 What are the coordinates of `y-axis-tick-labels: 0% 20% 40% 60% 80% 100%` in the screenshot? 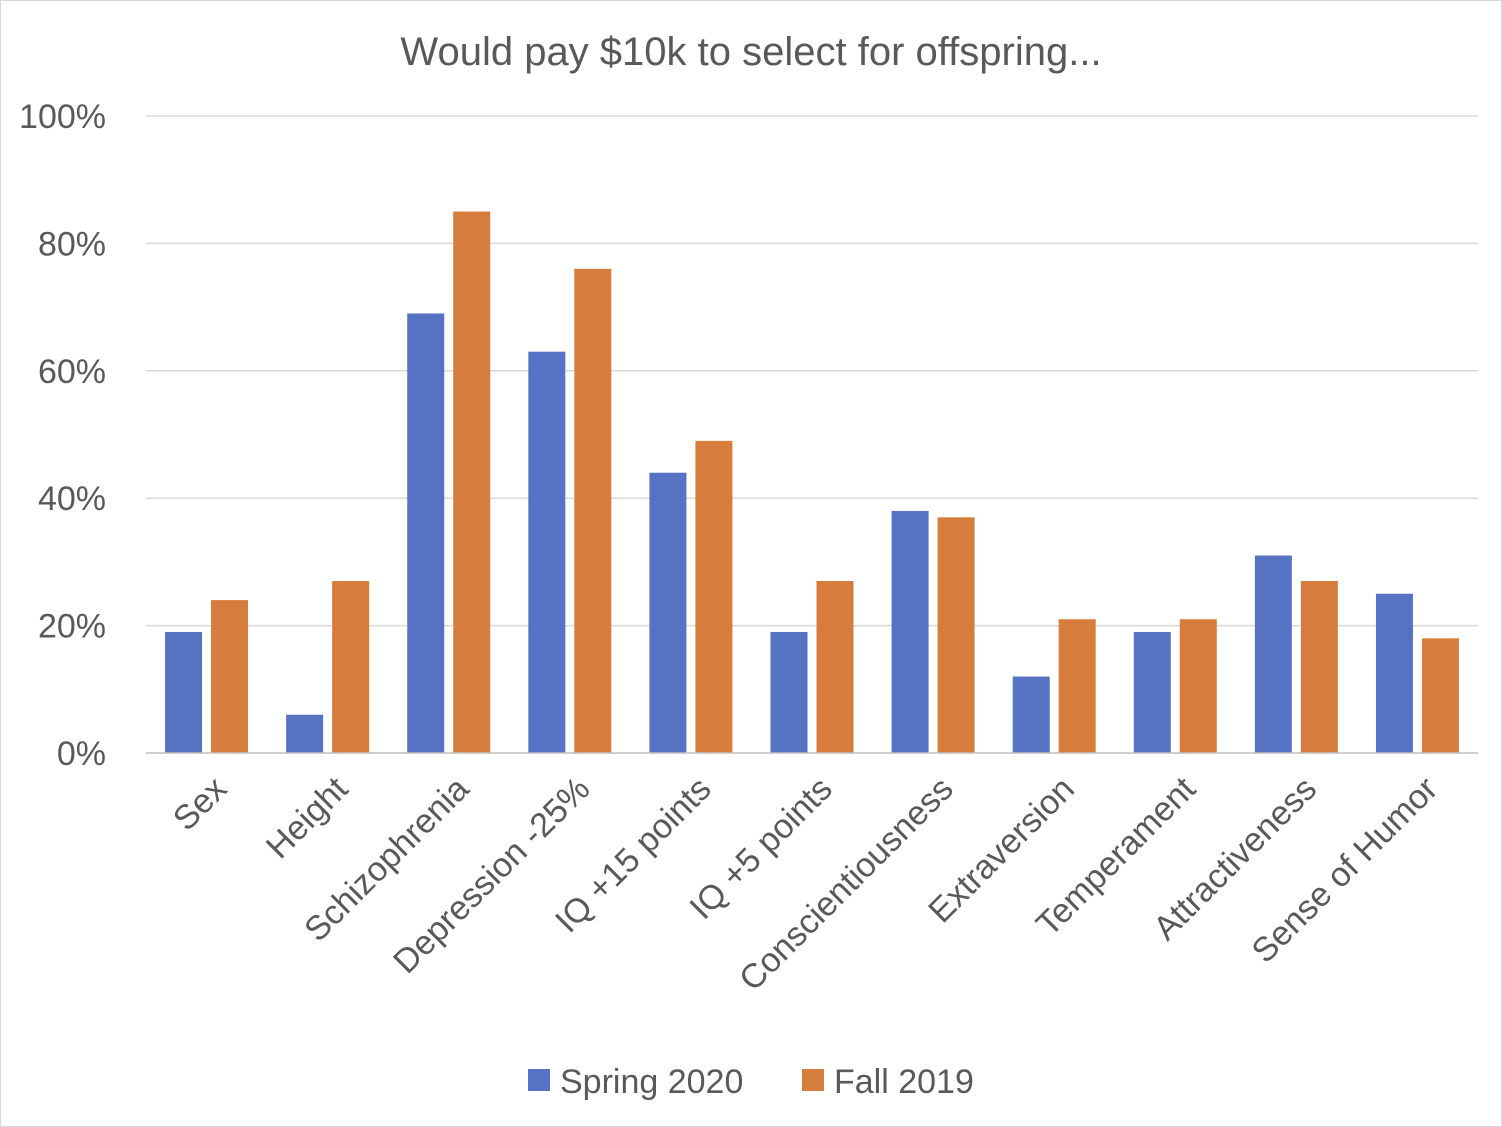 It's located at (62, 435).